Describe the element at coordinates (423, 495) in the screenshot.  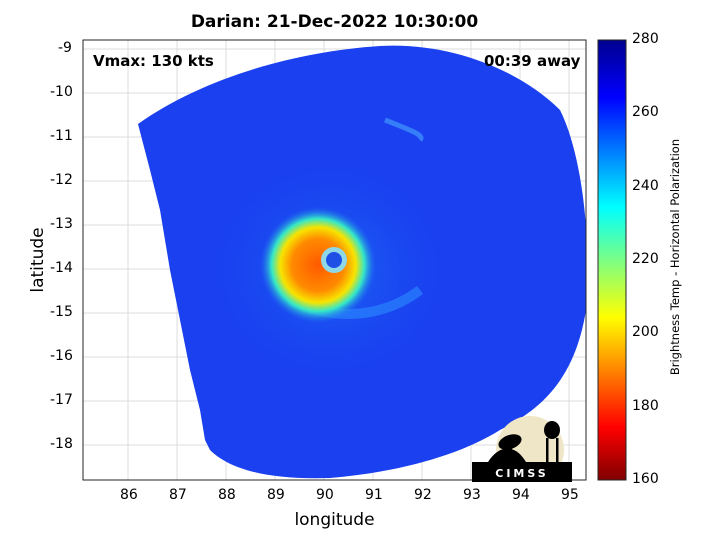
I see `x-tick-label: 92` at that location.